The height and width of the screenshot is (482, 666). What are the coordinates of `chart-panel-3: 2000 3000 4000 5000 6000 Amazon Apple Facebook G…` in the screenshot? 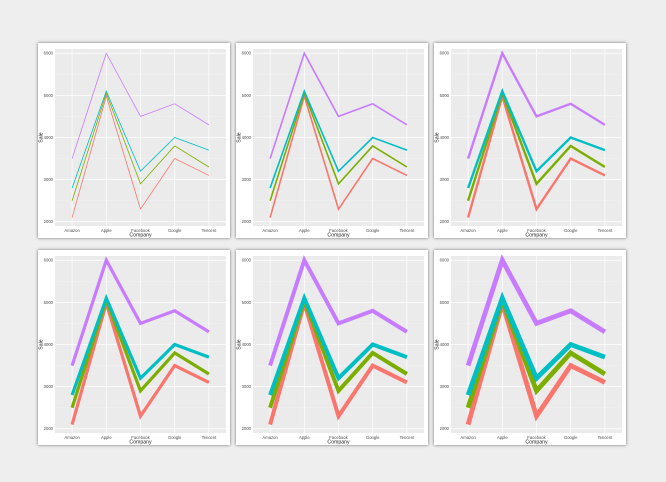 It's located at (530, 140).